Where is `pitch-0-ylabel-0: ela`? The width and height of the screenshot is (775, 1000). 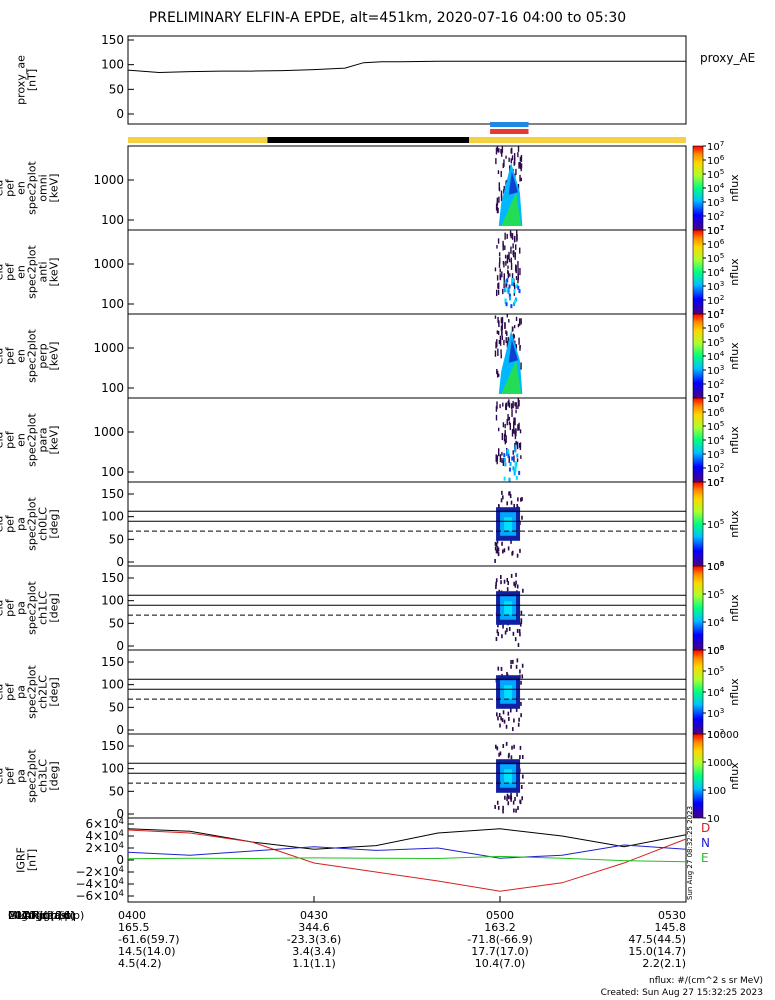
pitch-0-ylabel-0: ela is located at coordinates (3, 524).